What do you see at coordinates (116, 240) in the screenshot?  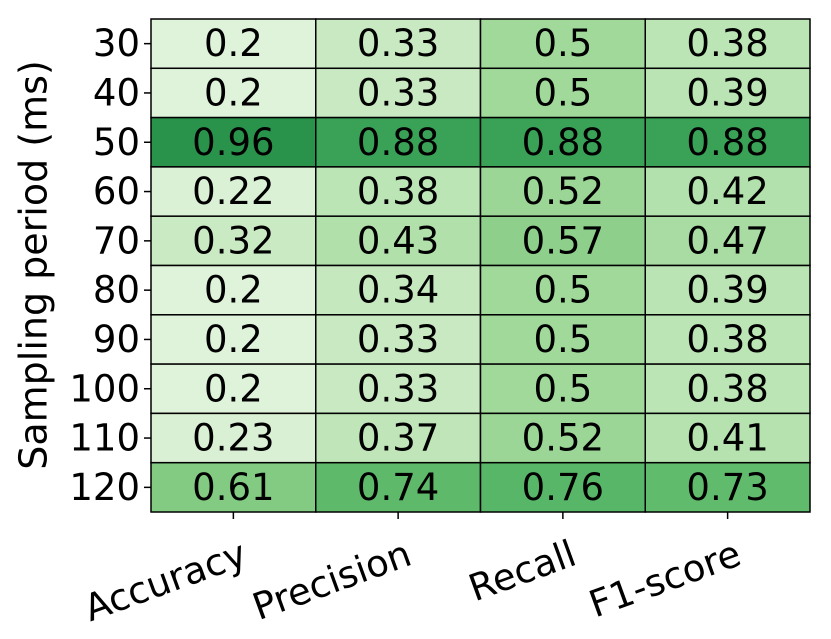 I see `y-tick-label: 70` at bounding box center [116, 240].